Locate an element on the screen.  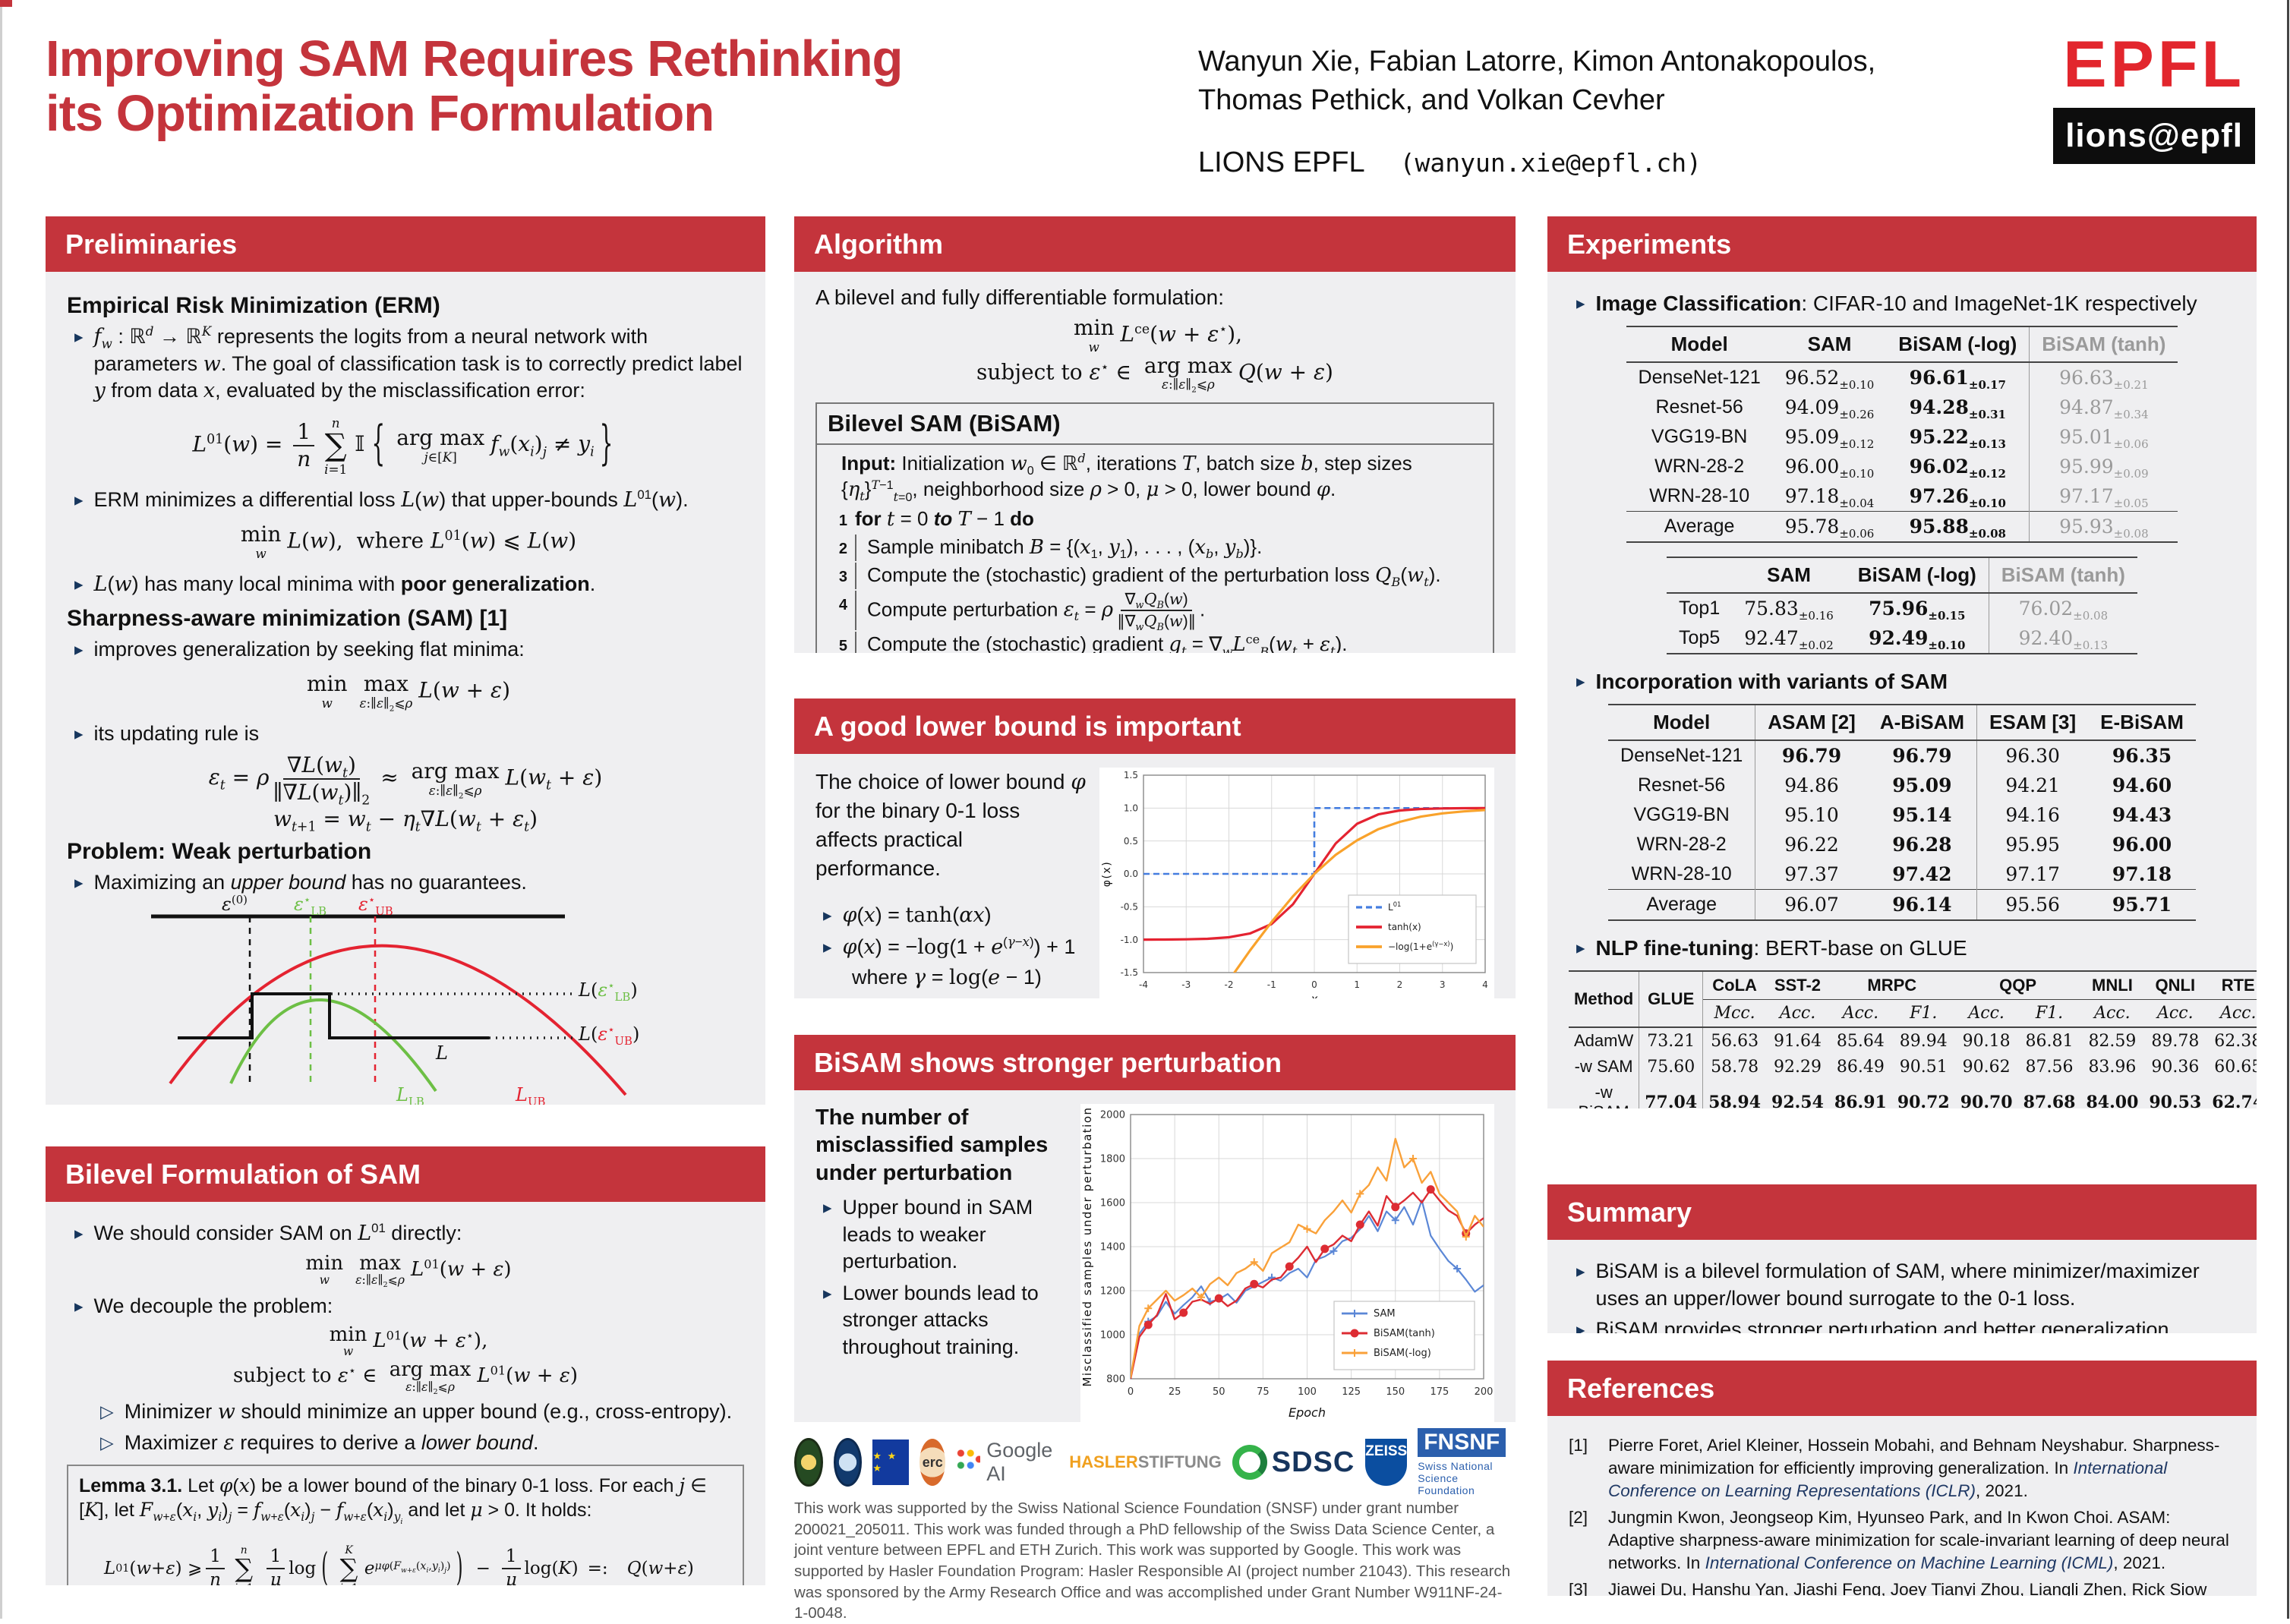
equation-bisam-1: min w Lce(w + ε⋆), is located at coordinates (1158, 335).